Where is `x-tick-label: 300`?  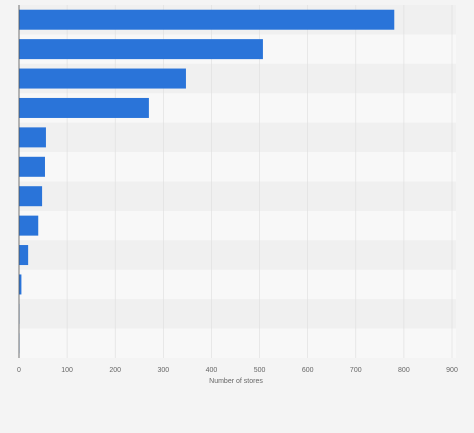
x-tick-label: 300 is located at coordinates (163, 370).